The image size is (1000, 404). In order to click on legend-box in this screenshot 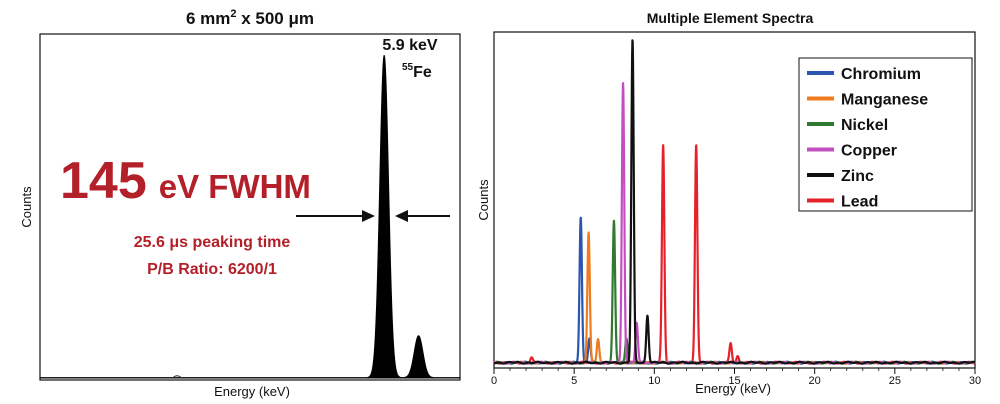, I will do `click(885, 134)`.